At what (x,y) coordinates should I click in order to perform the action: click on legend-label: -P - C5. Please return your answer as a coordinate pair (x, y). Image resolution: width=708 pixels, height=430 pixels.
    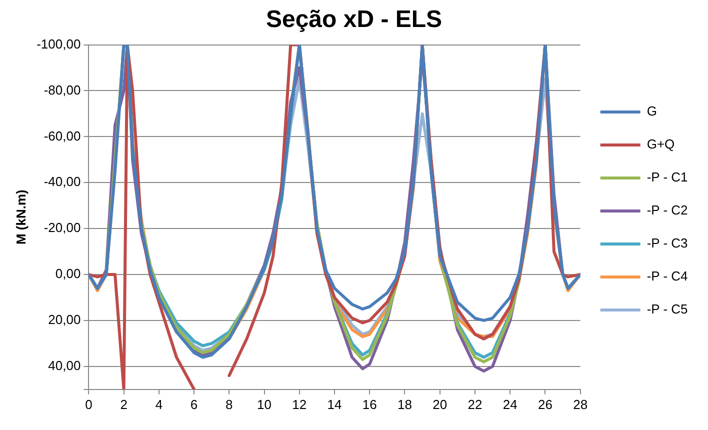
    Looking at the image, I should click on (667, 309).